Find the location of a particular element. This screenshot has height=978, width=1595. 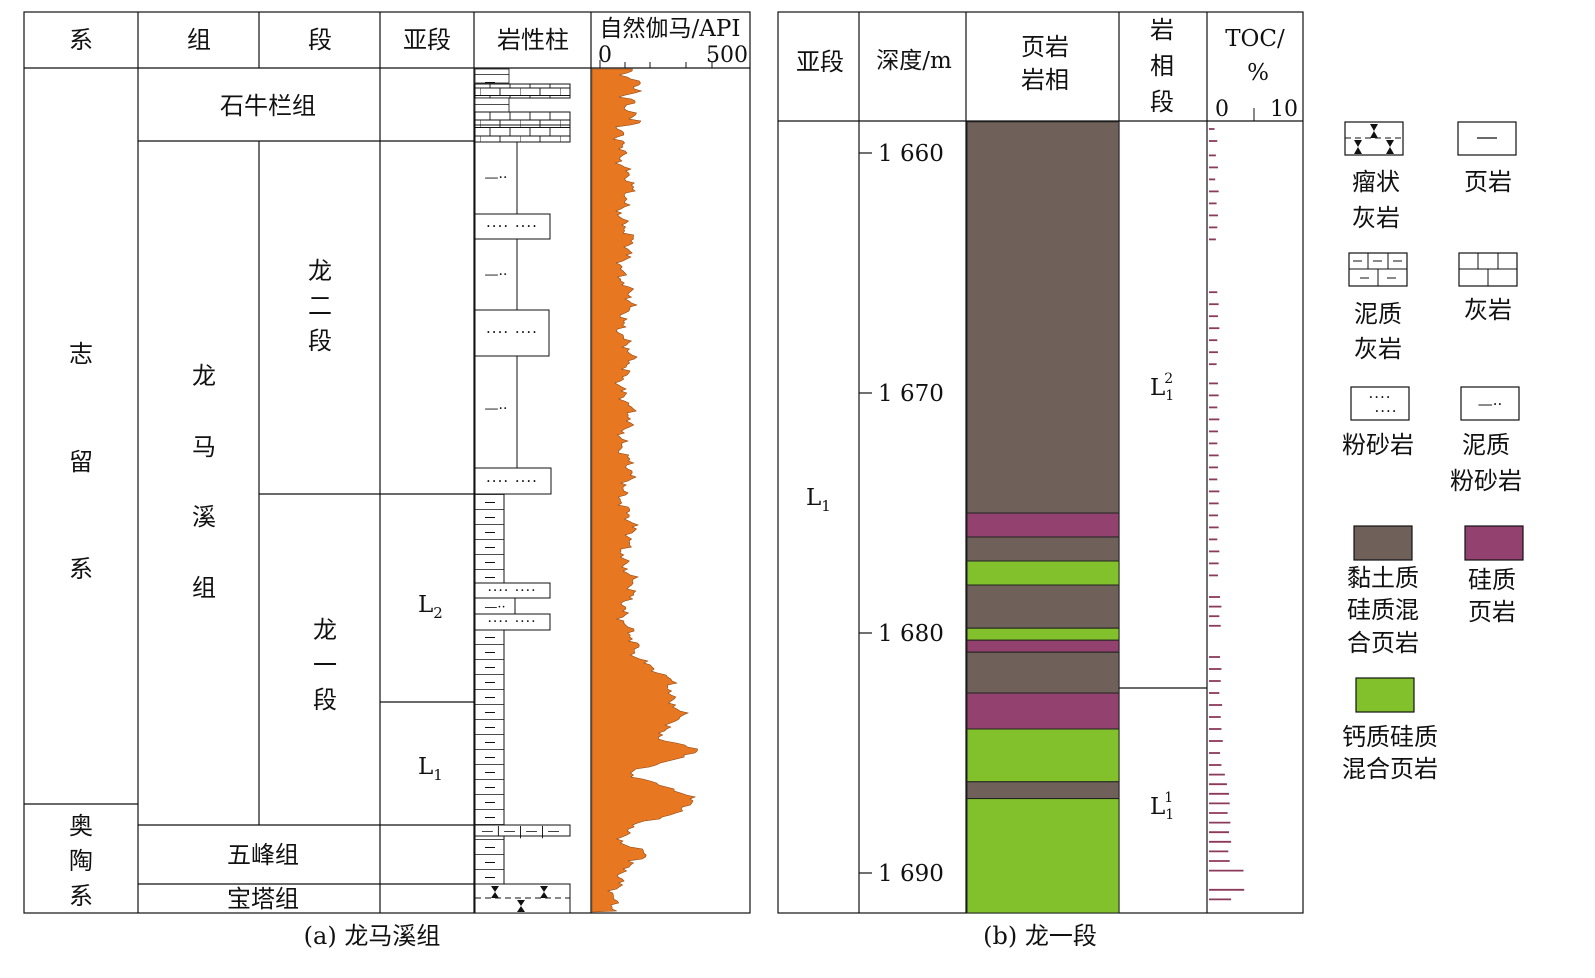

facies-column is located at coordinates (1043, 517).